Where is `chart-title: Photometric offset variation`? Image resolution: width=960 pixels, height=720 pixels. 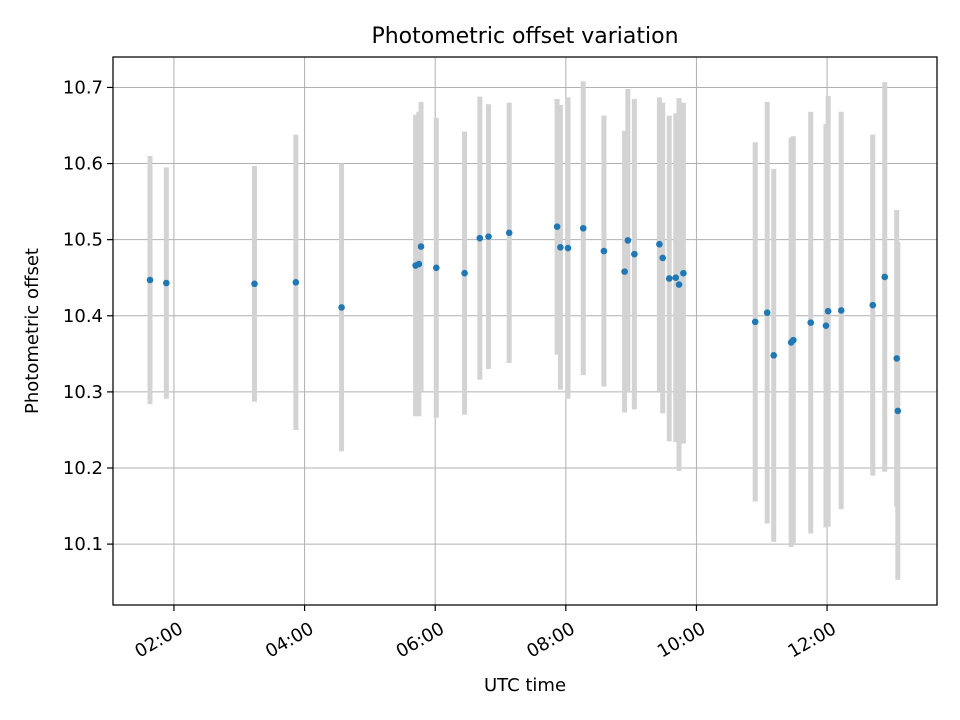
chart-title: Photometric offset variation is located at coordinates (524, 36).